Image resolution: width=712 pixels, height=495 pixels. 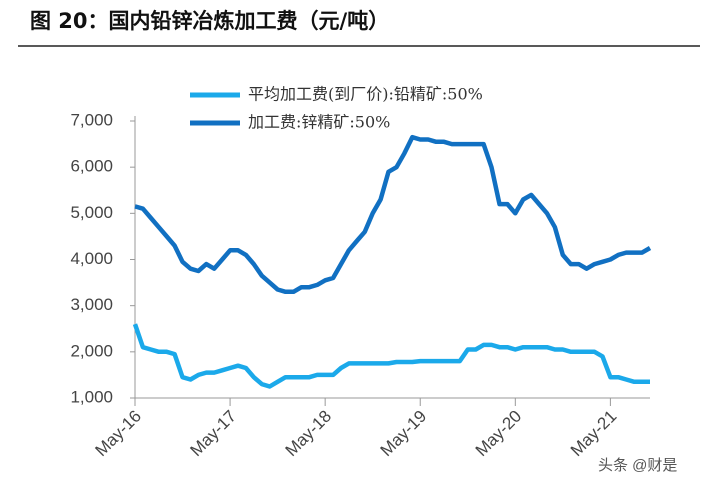 What do you see at coordinates (91, 258) in the screenshot?
I see `y-tick-label: 4,000` at bounding box center [91, 258].